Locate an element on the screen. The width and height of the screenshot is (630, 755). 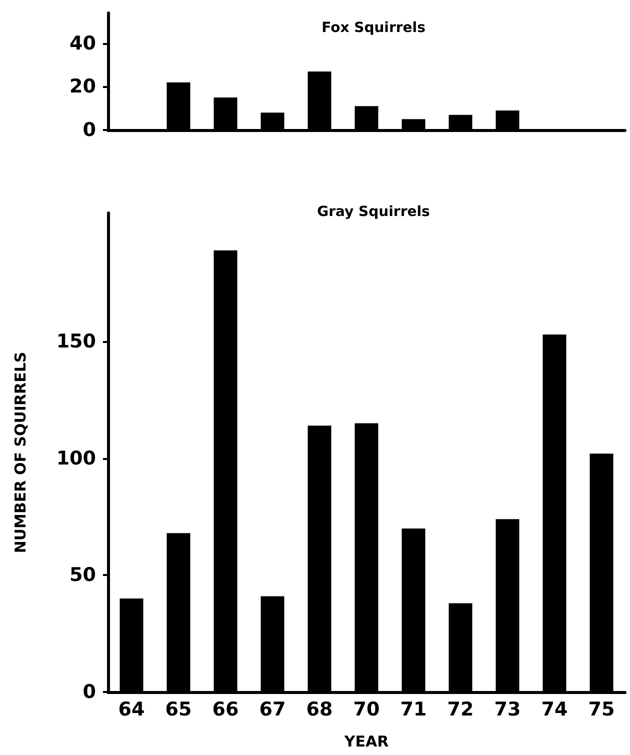
y-tick-label: 50 is located at coordinates (83, 575).